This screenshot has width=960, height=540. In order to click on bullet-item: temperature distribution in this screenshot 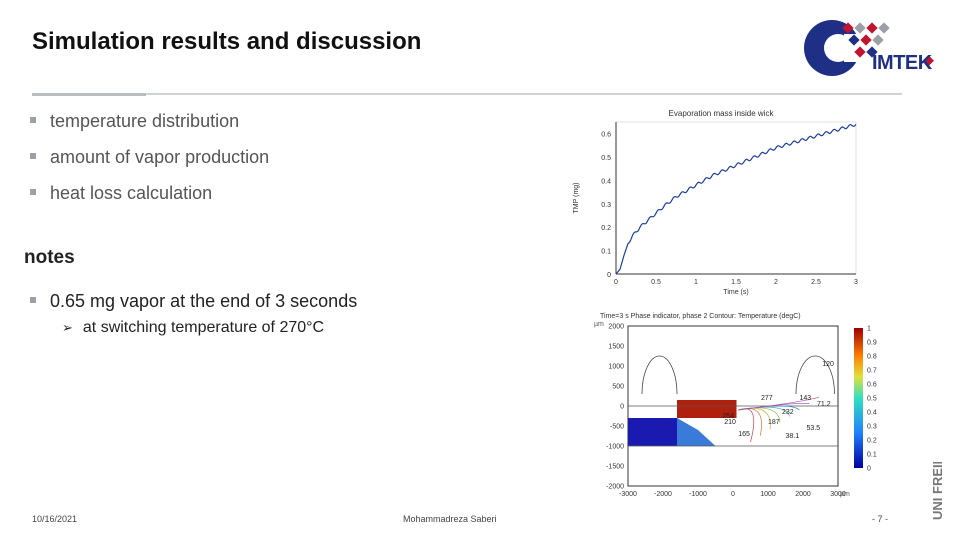, I will do `click(134, 121)`.